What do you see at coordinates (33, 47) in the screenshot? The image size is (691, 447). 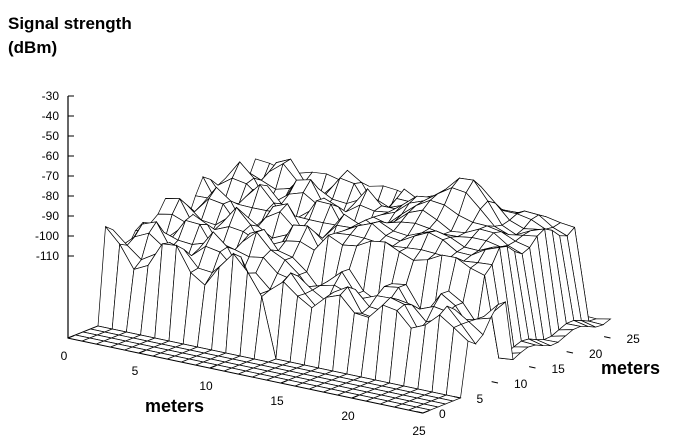 I see `z-axis-label-line2: (dBm)` at bounding box center [33, 47].